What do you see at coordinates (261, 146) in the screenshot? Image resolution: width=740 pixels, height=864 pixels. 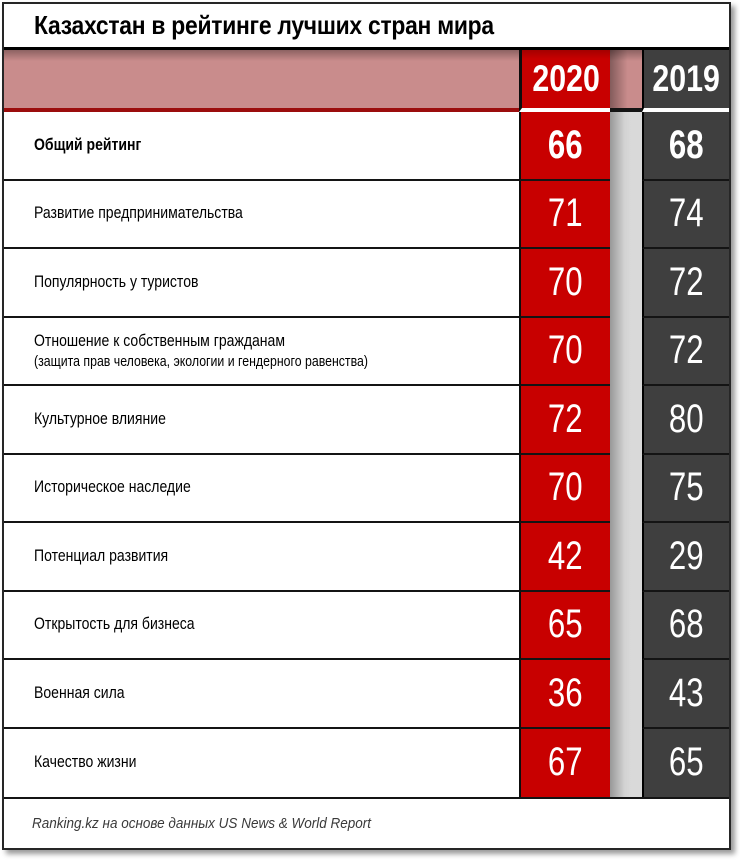 I see `category-label-cell: Общий рейтинг` at bounding box center [261, 146].